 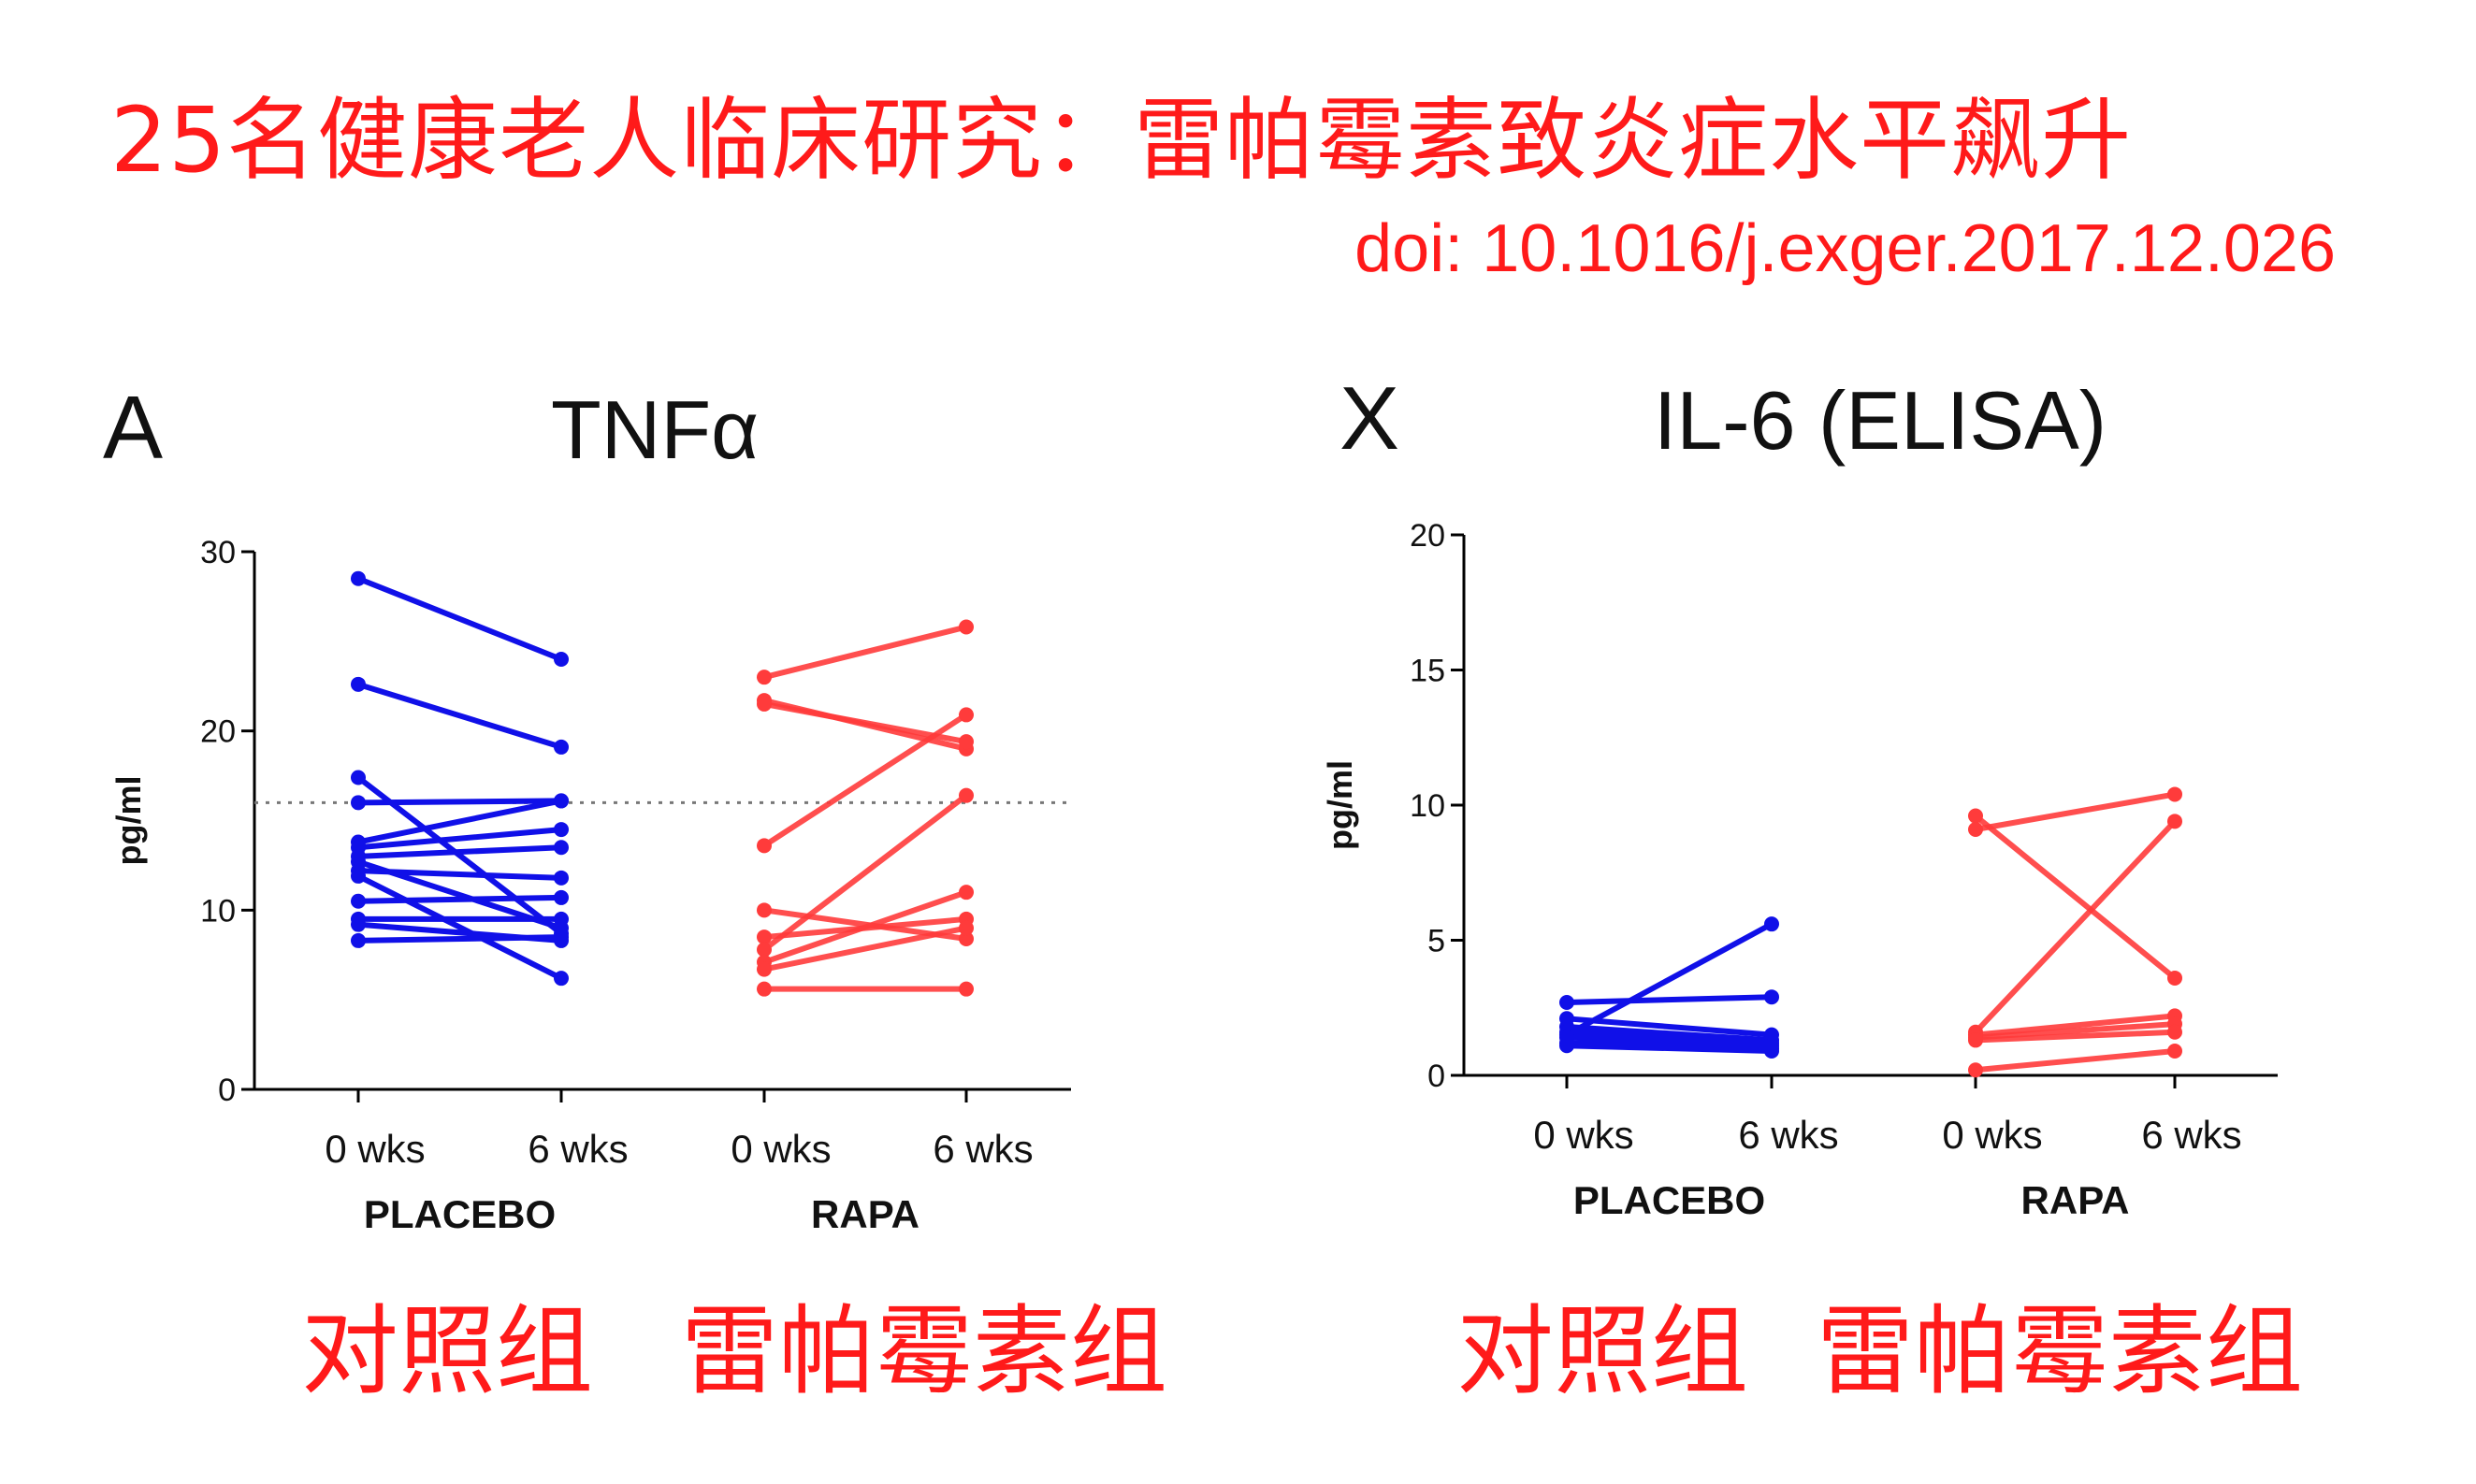 What do you see at coordinates (1845, 249) in the screenshot?
I see `doi-citation: doi: 10.1016/j.exger.2017.12.026` at bounding box center [1845, 249].